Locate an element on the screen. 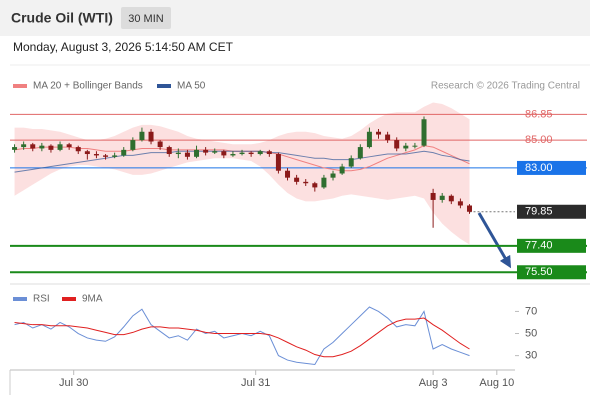 Image resolution: width=590 pixels, height=405 pixels. level-label: 83.00 is located at coordinates (539, 168).